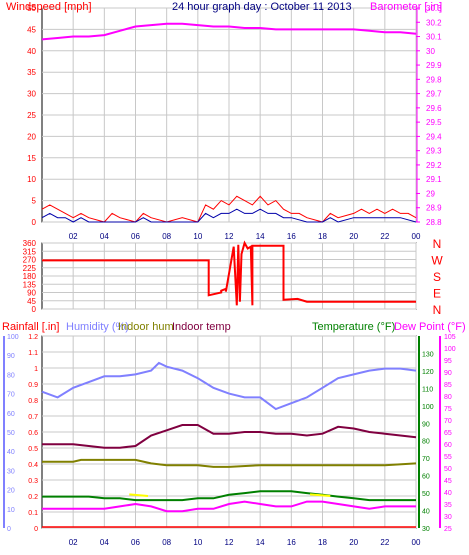  What do you see at coordinates (426, 424) in the screenshot?
I see `temperature-tick-label: 90` at bounding box center [426, 424].